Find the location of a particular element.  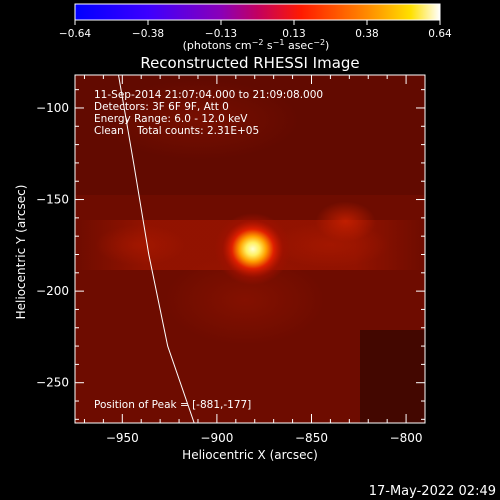

peak-position-label: Position of Peak = [-881,-177] is located at coordinates (172, 405).